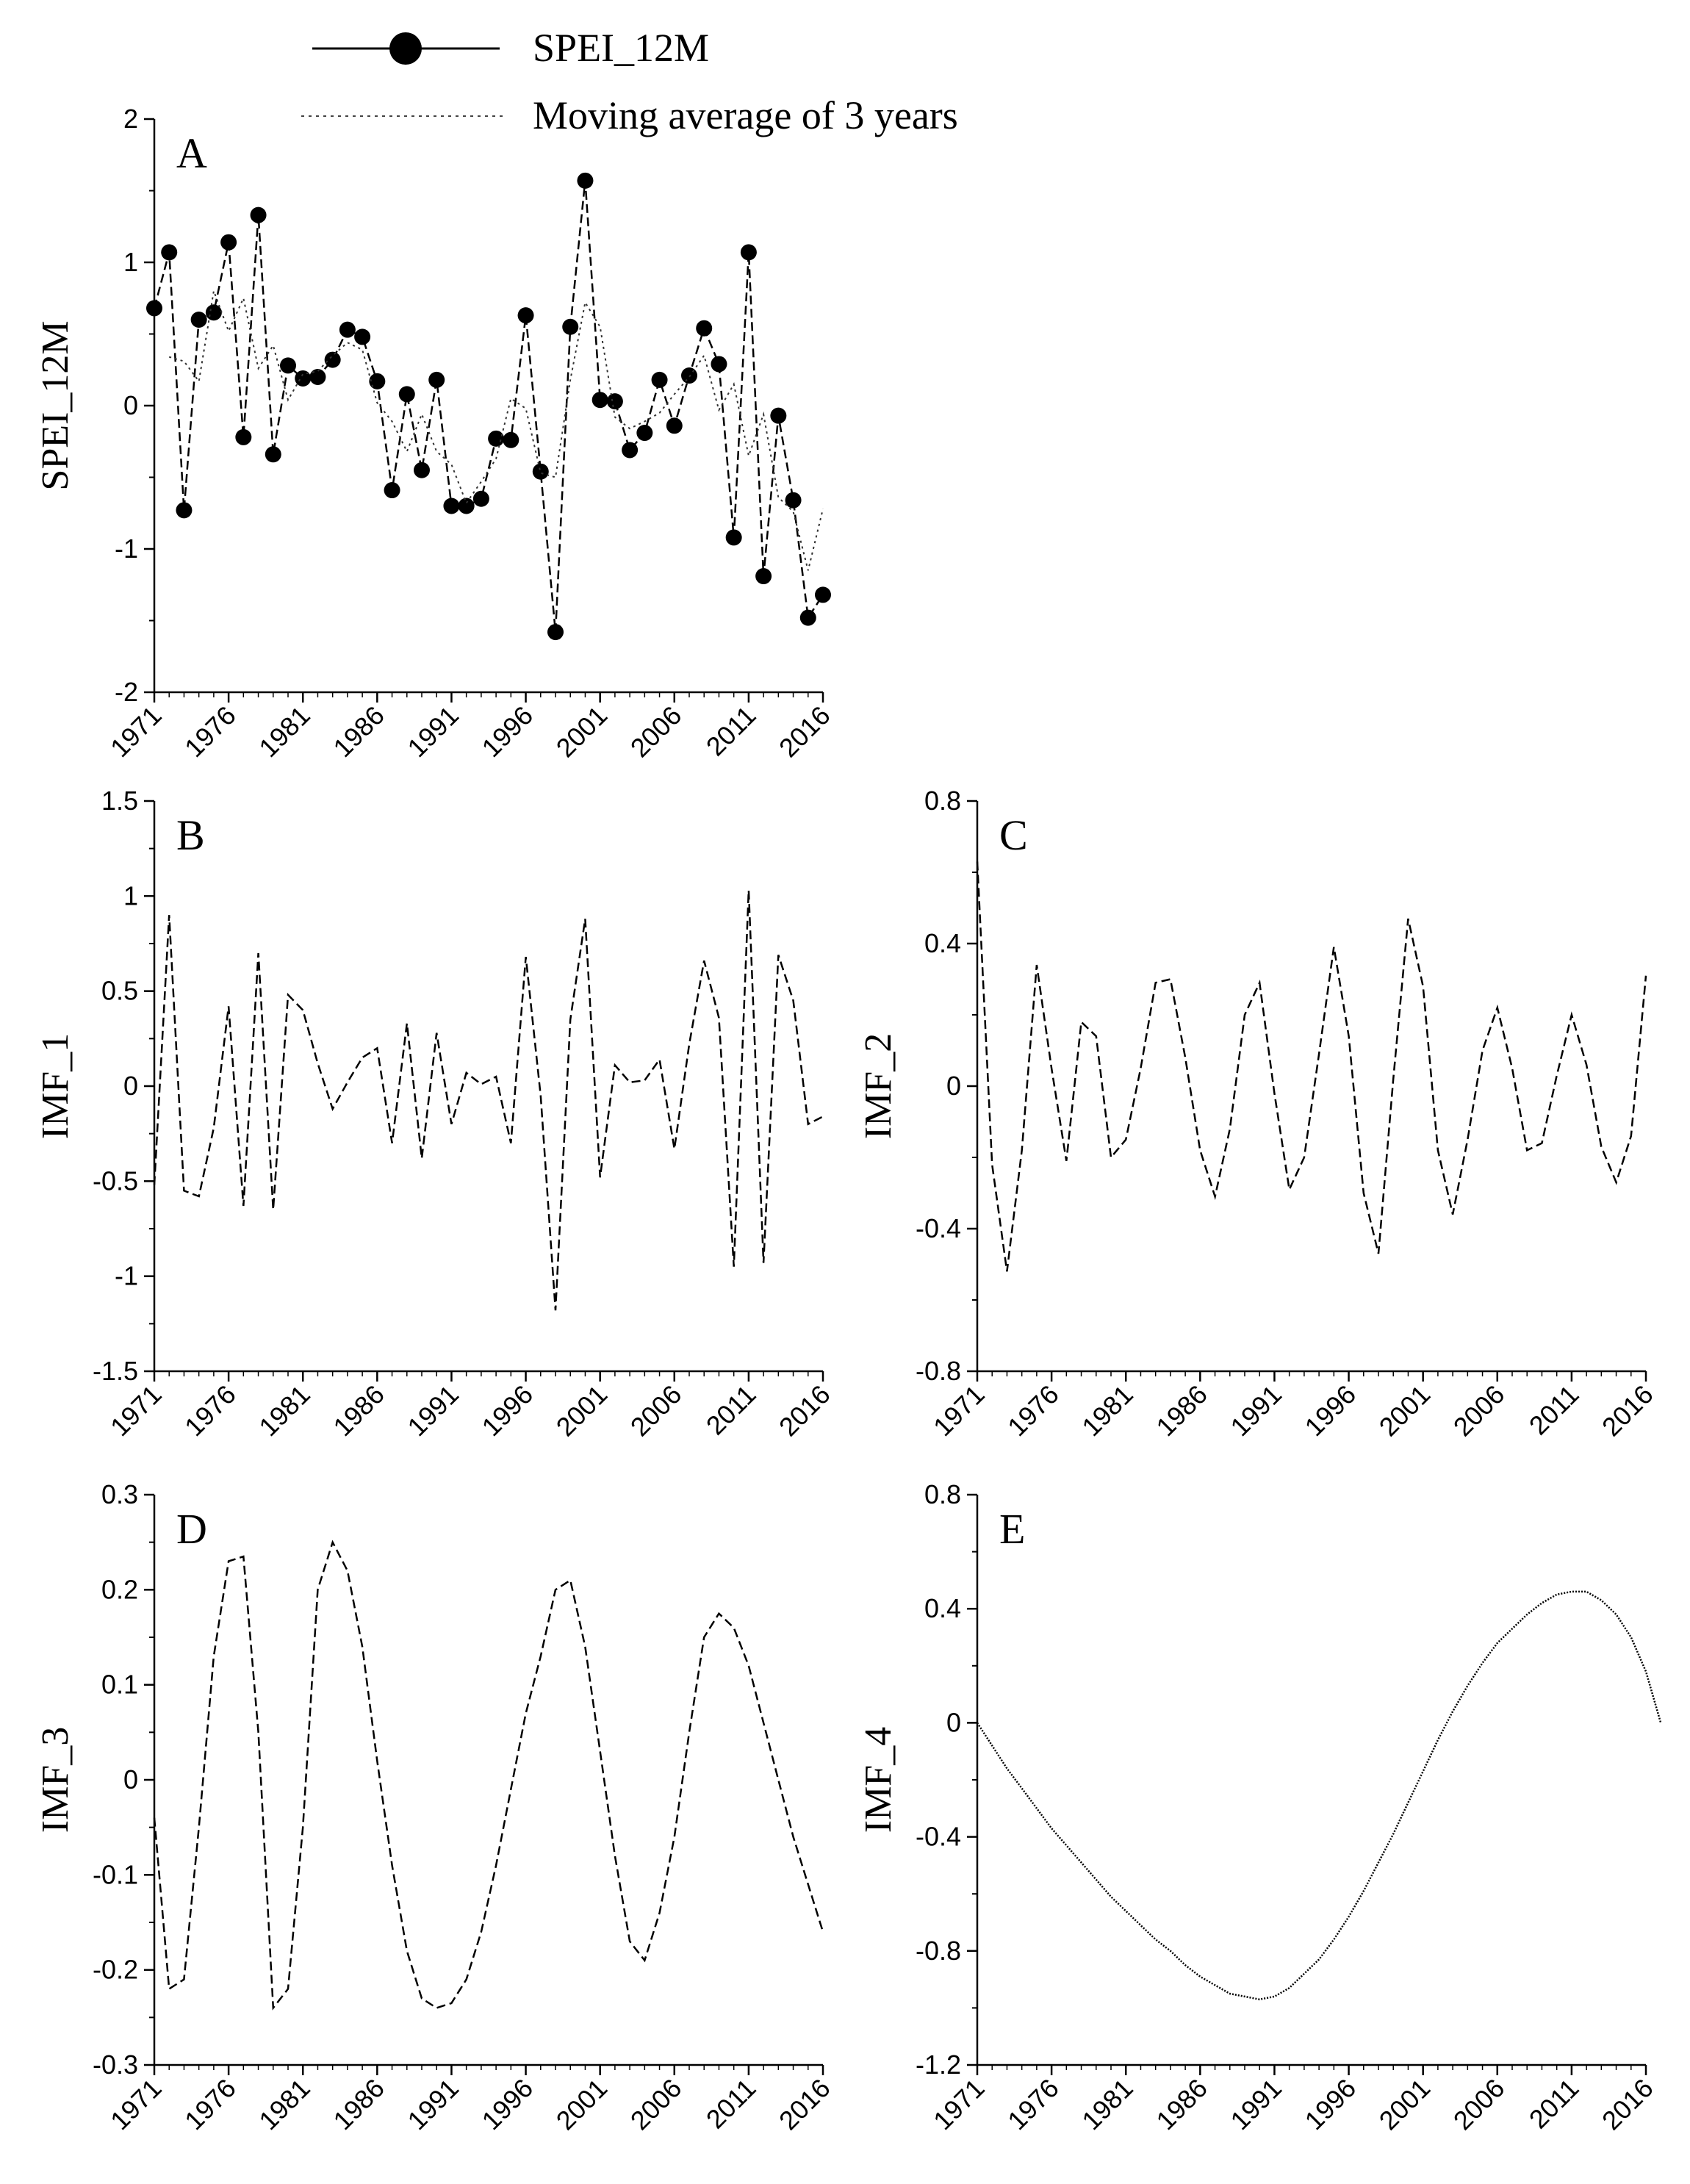 Image resolution: width=1690 pixels, height=2184 pixels. Describe the element at coordinates (56, 405) in the screenshot. I see `y-axis-title: SPEI_12M` at that location.